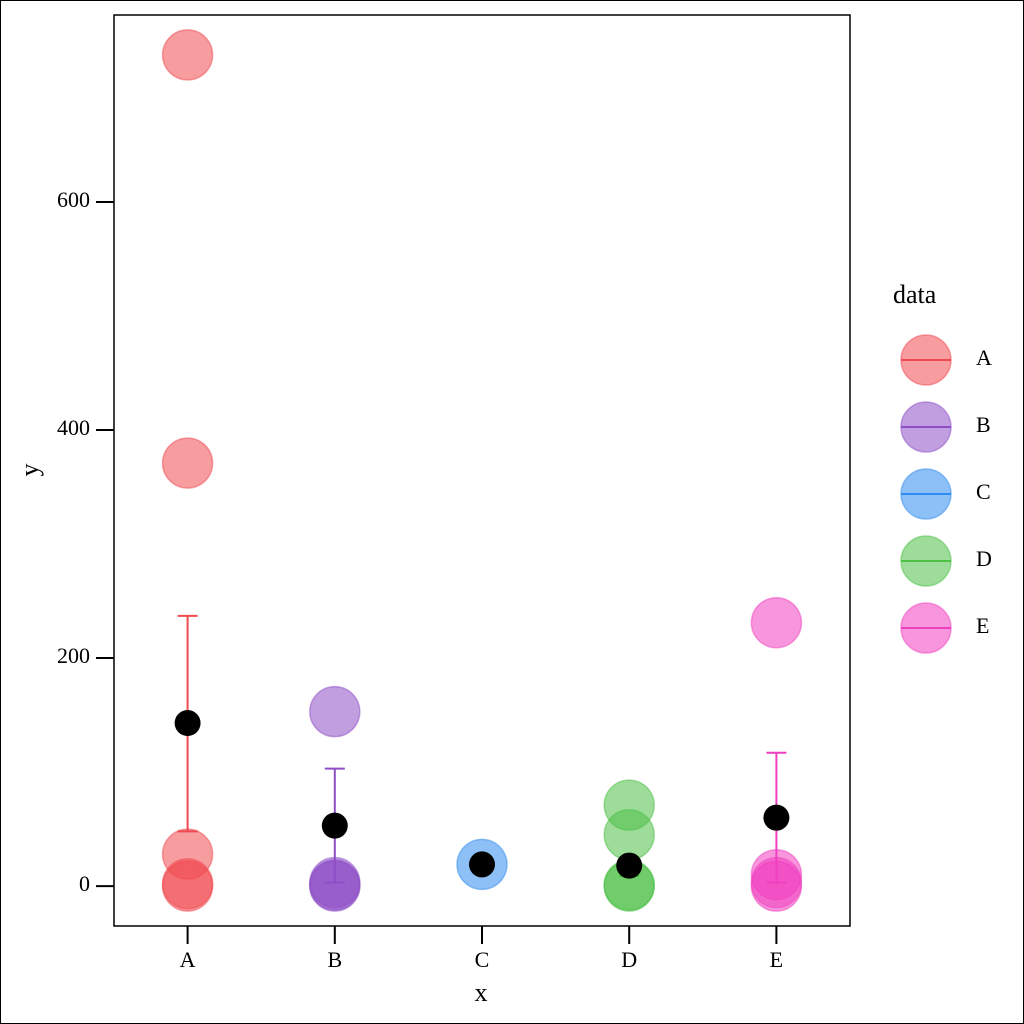 The image size is (1024, 1024). Describe the element at coordinates (481, 992) in the screenshot. I see `x-axis-label: x` at that location.